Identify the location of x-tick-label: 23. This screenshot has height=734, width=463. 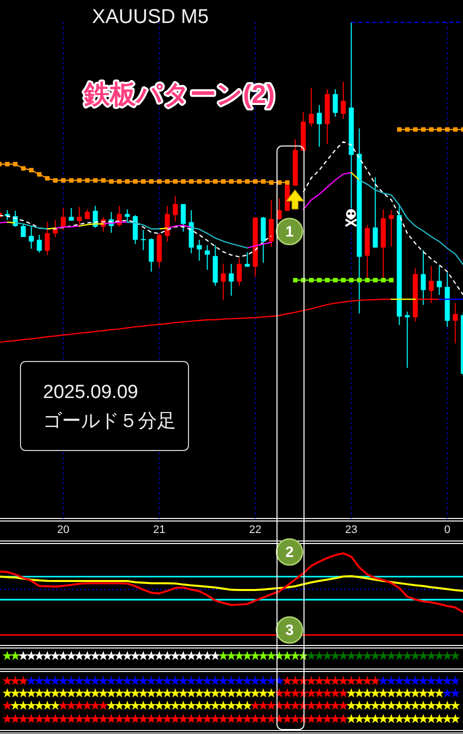
(351, 530).